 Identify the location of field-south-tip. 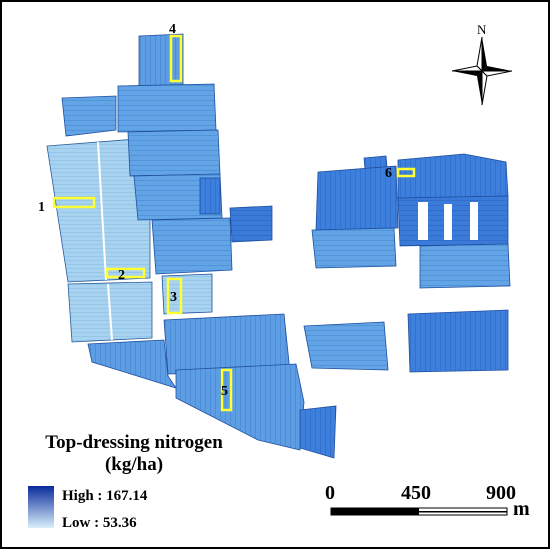
(318, 432).